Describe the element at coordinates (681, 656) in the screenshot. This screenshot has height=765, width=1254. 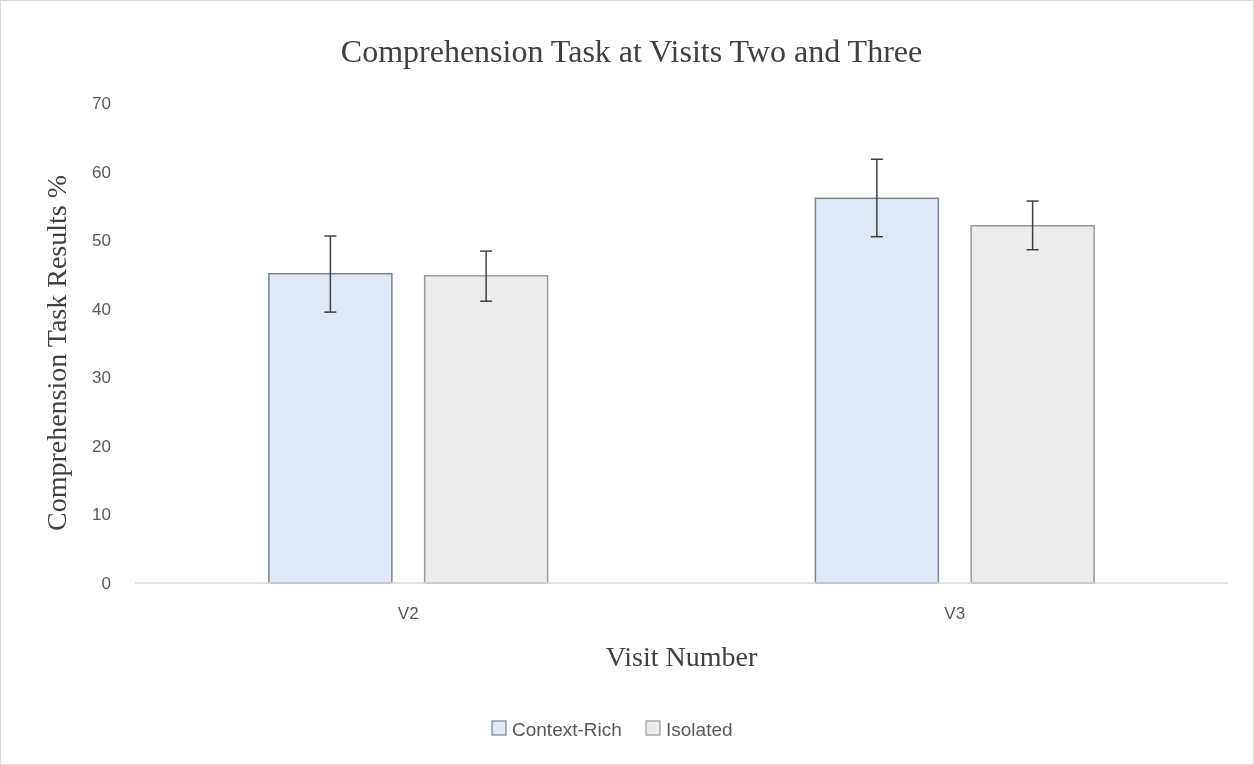
I see `x-axis-title: Visit Number` at that location.